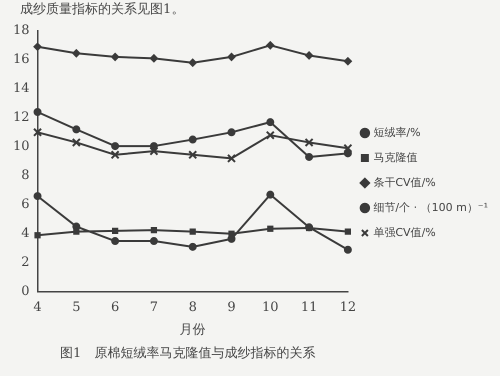 This screenshot has width=500, height=376. What do you see at coordinates (348, 307) in the screenshot?
I see `x-tick-label: 12` at bounding box center [348, 307].